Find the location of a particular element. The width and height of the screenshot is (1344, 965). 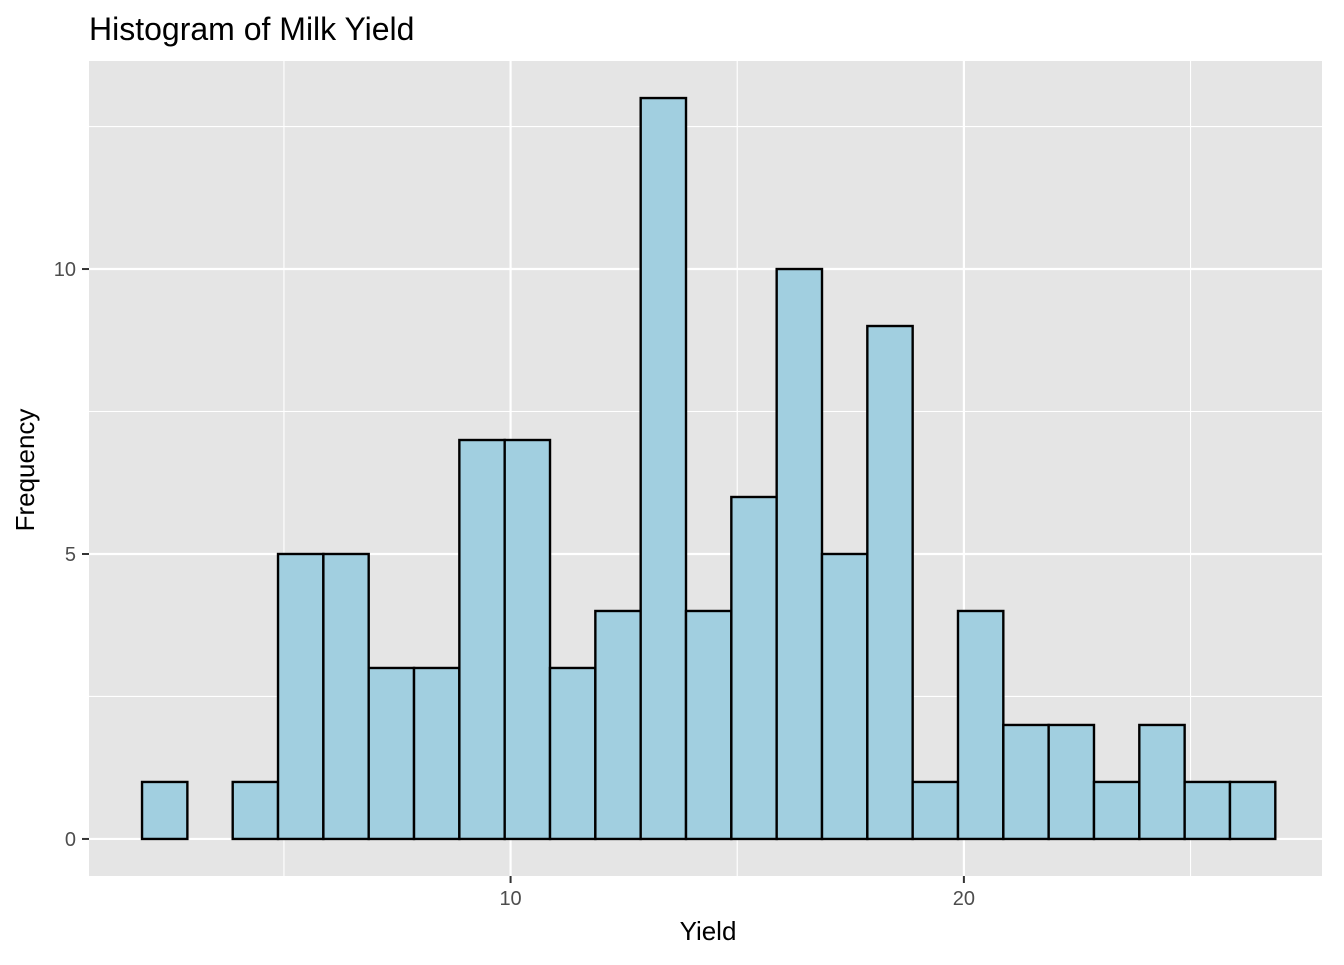

x-tick-label: 10 is located at coordinates (510, 899).